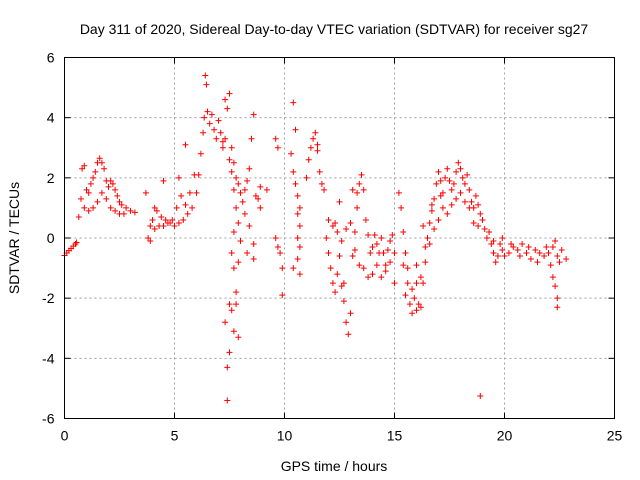  What do you see at coordinates (505, 436) in the screenshot?
I see `x-tick-label: 20` at bounding box center [505, 436].